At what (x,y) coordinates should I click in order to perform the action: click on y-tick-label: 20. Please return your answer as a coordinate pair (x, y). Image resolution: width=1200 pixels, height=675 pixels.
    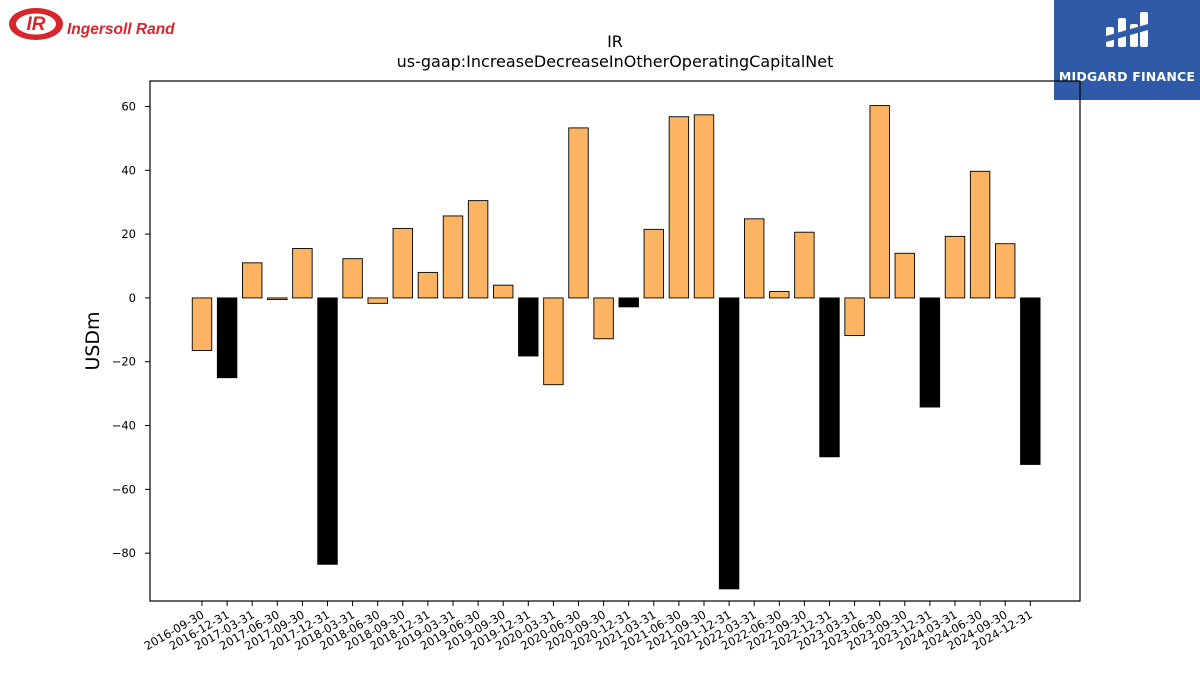
    Looking at the image, I should click on (128, 234).